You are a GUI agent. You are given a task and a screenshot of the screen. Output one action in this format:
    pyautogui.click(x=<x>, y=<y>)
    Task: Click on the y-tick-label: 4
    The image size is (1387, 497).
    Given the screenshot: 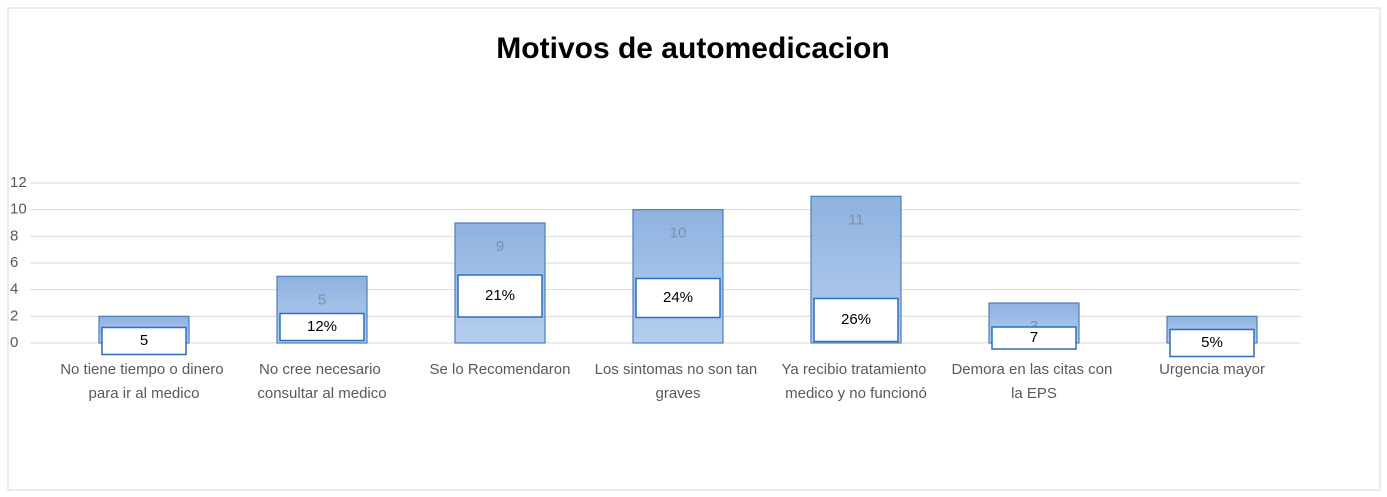 What is the action you would take?
    pyautogui.click(x=14, y=289)
    